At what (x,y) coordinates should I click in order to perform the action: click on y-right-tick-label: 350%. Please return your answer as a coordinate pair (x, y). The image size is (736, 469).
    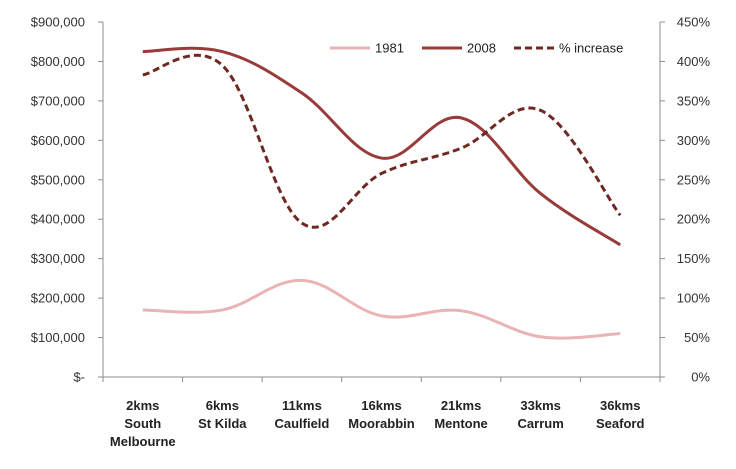
    Looking at the image, I should click on (694, 100).